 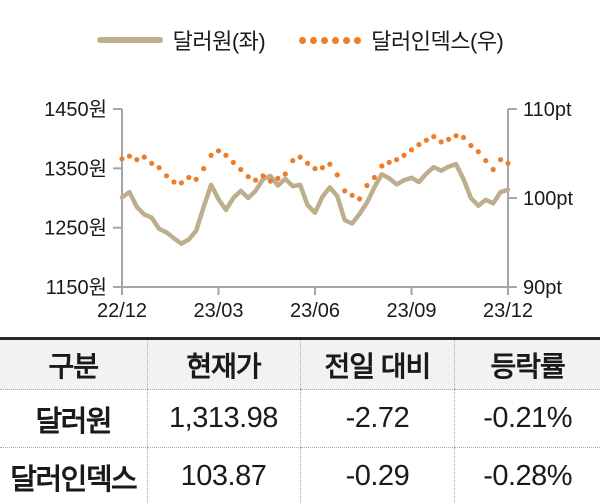 I want to click on dollar-won-rate: -0.21%, so click(x=527, y=418).